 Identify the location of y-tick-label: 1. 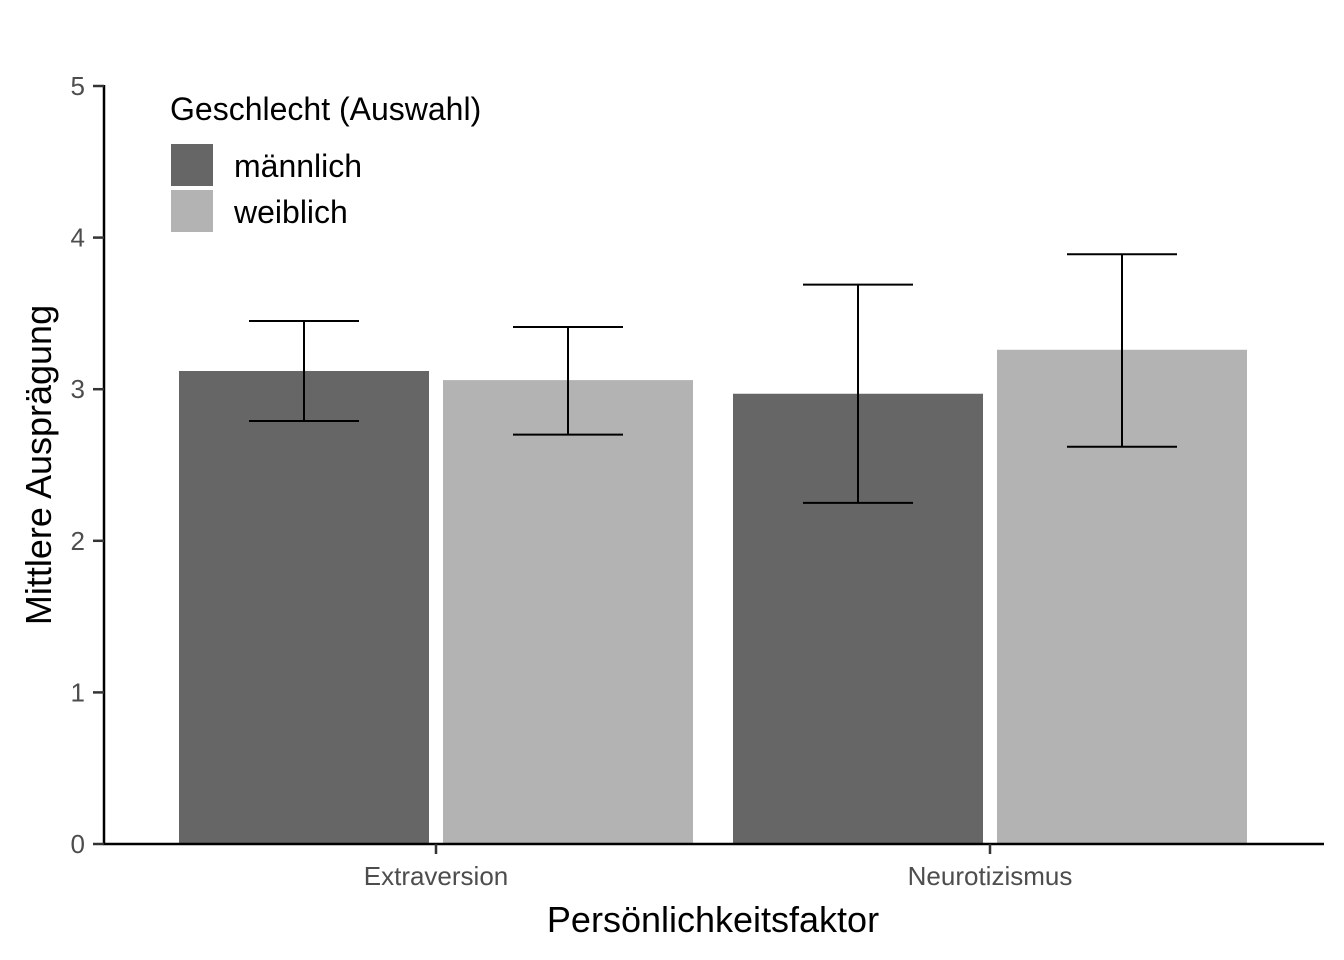
(78, 692).